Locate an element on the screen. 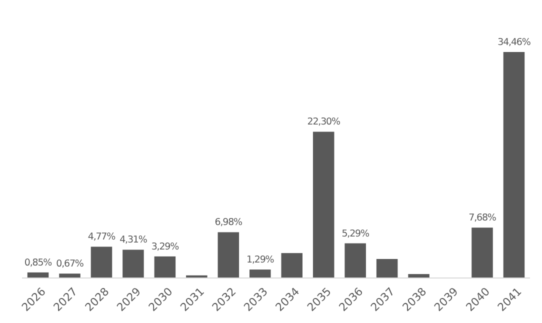 The width and height of the screenshot is (542, 323). data-label: 7,68% is located at coordinates (482, 218).